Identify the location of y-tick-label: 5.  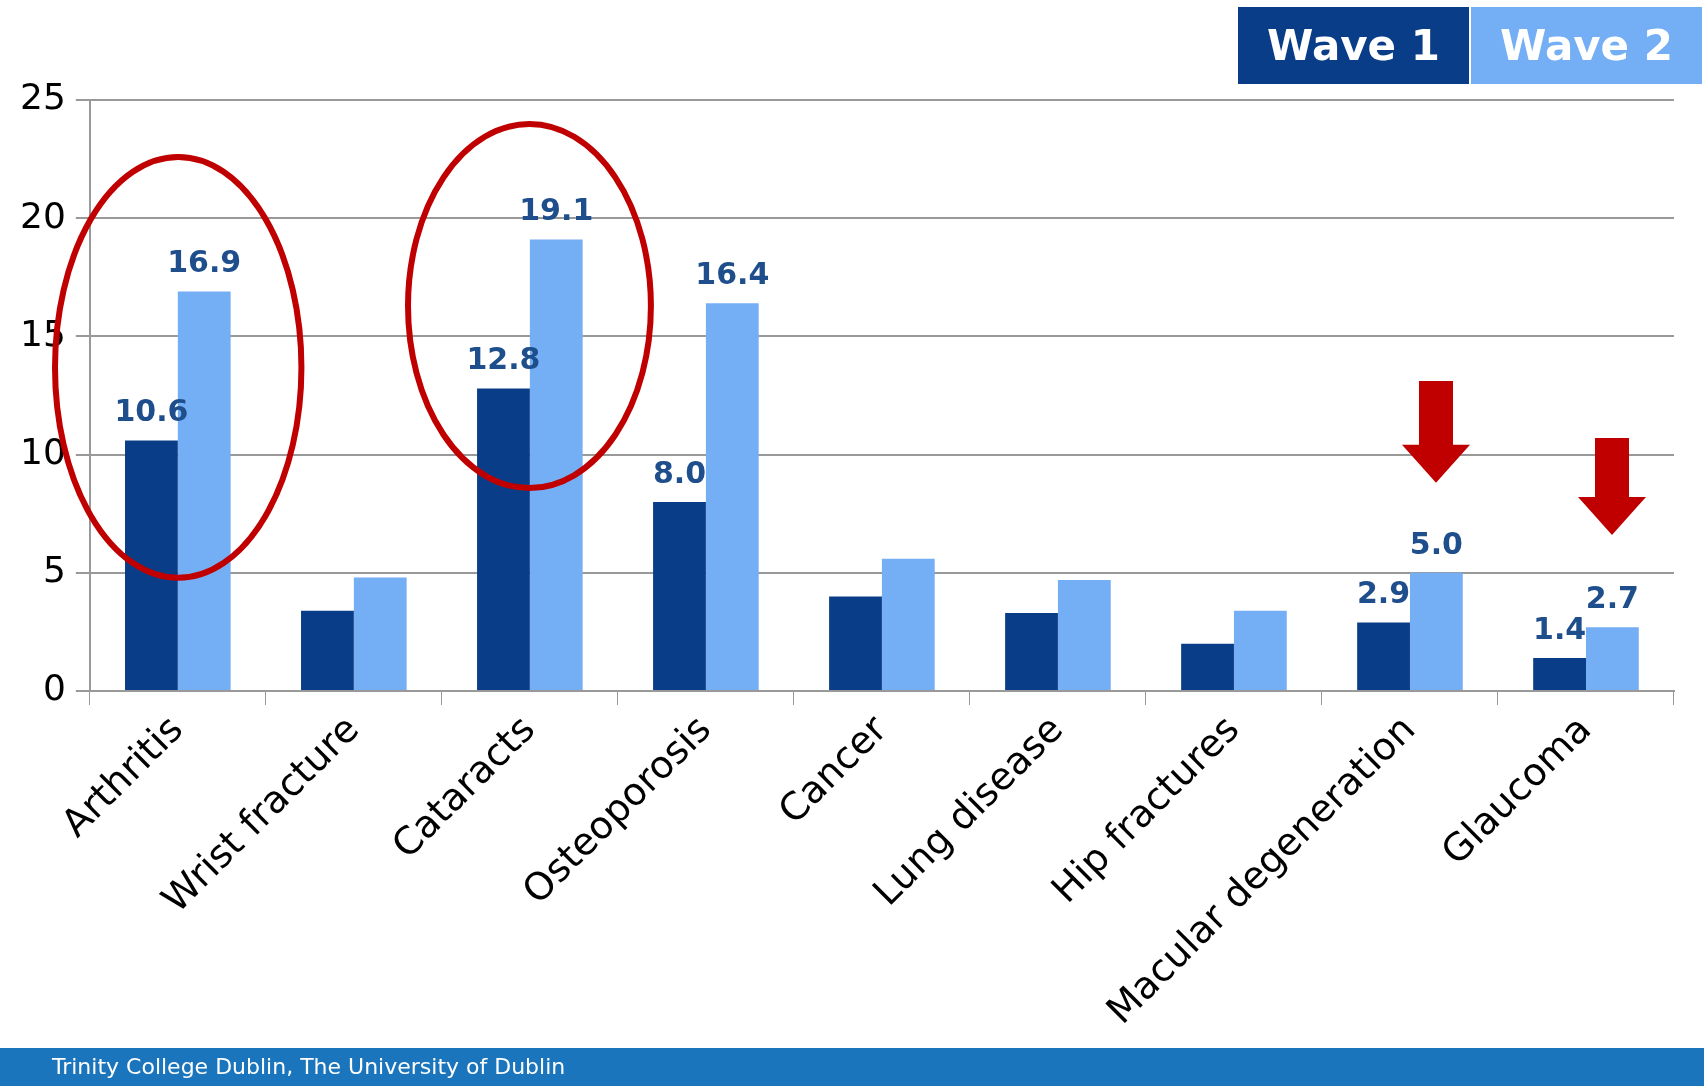
(54, 570).